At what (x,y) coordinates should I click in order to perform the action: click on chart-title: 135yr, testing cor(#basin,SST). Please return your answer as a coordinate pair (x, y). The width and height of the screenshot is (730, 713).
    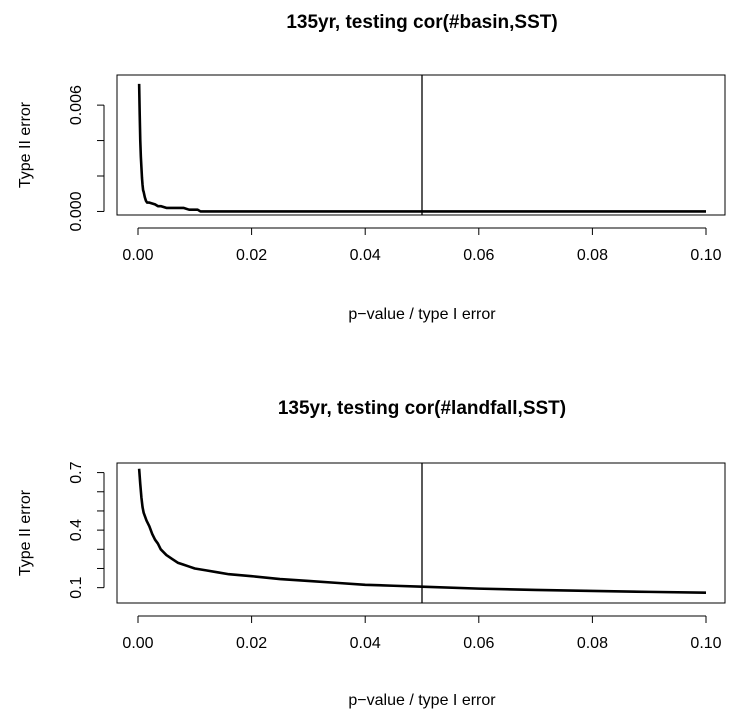
    Looking at the image, I should click on (421, 22).